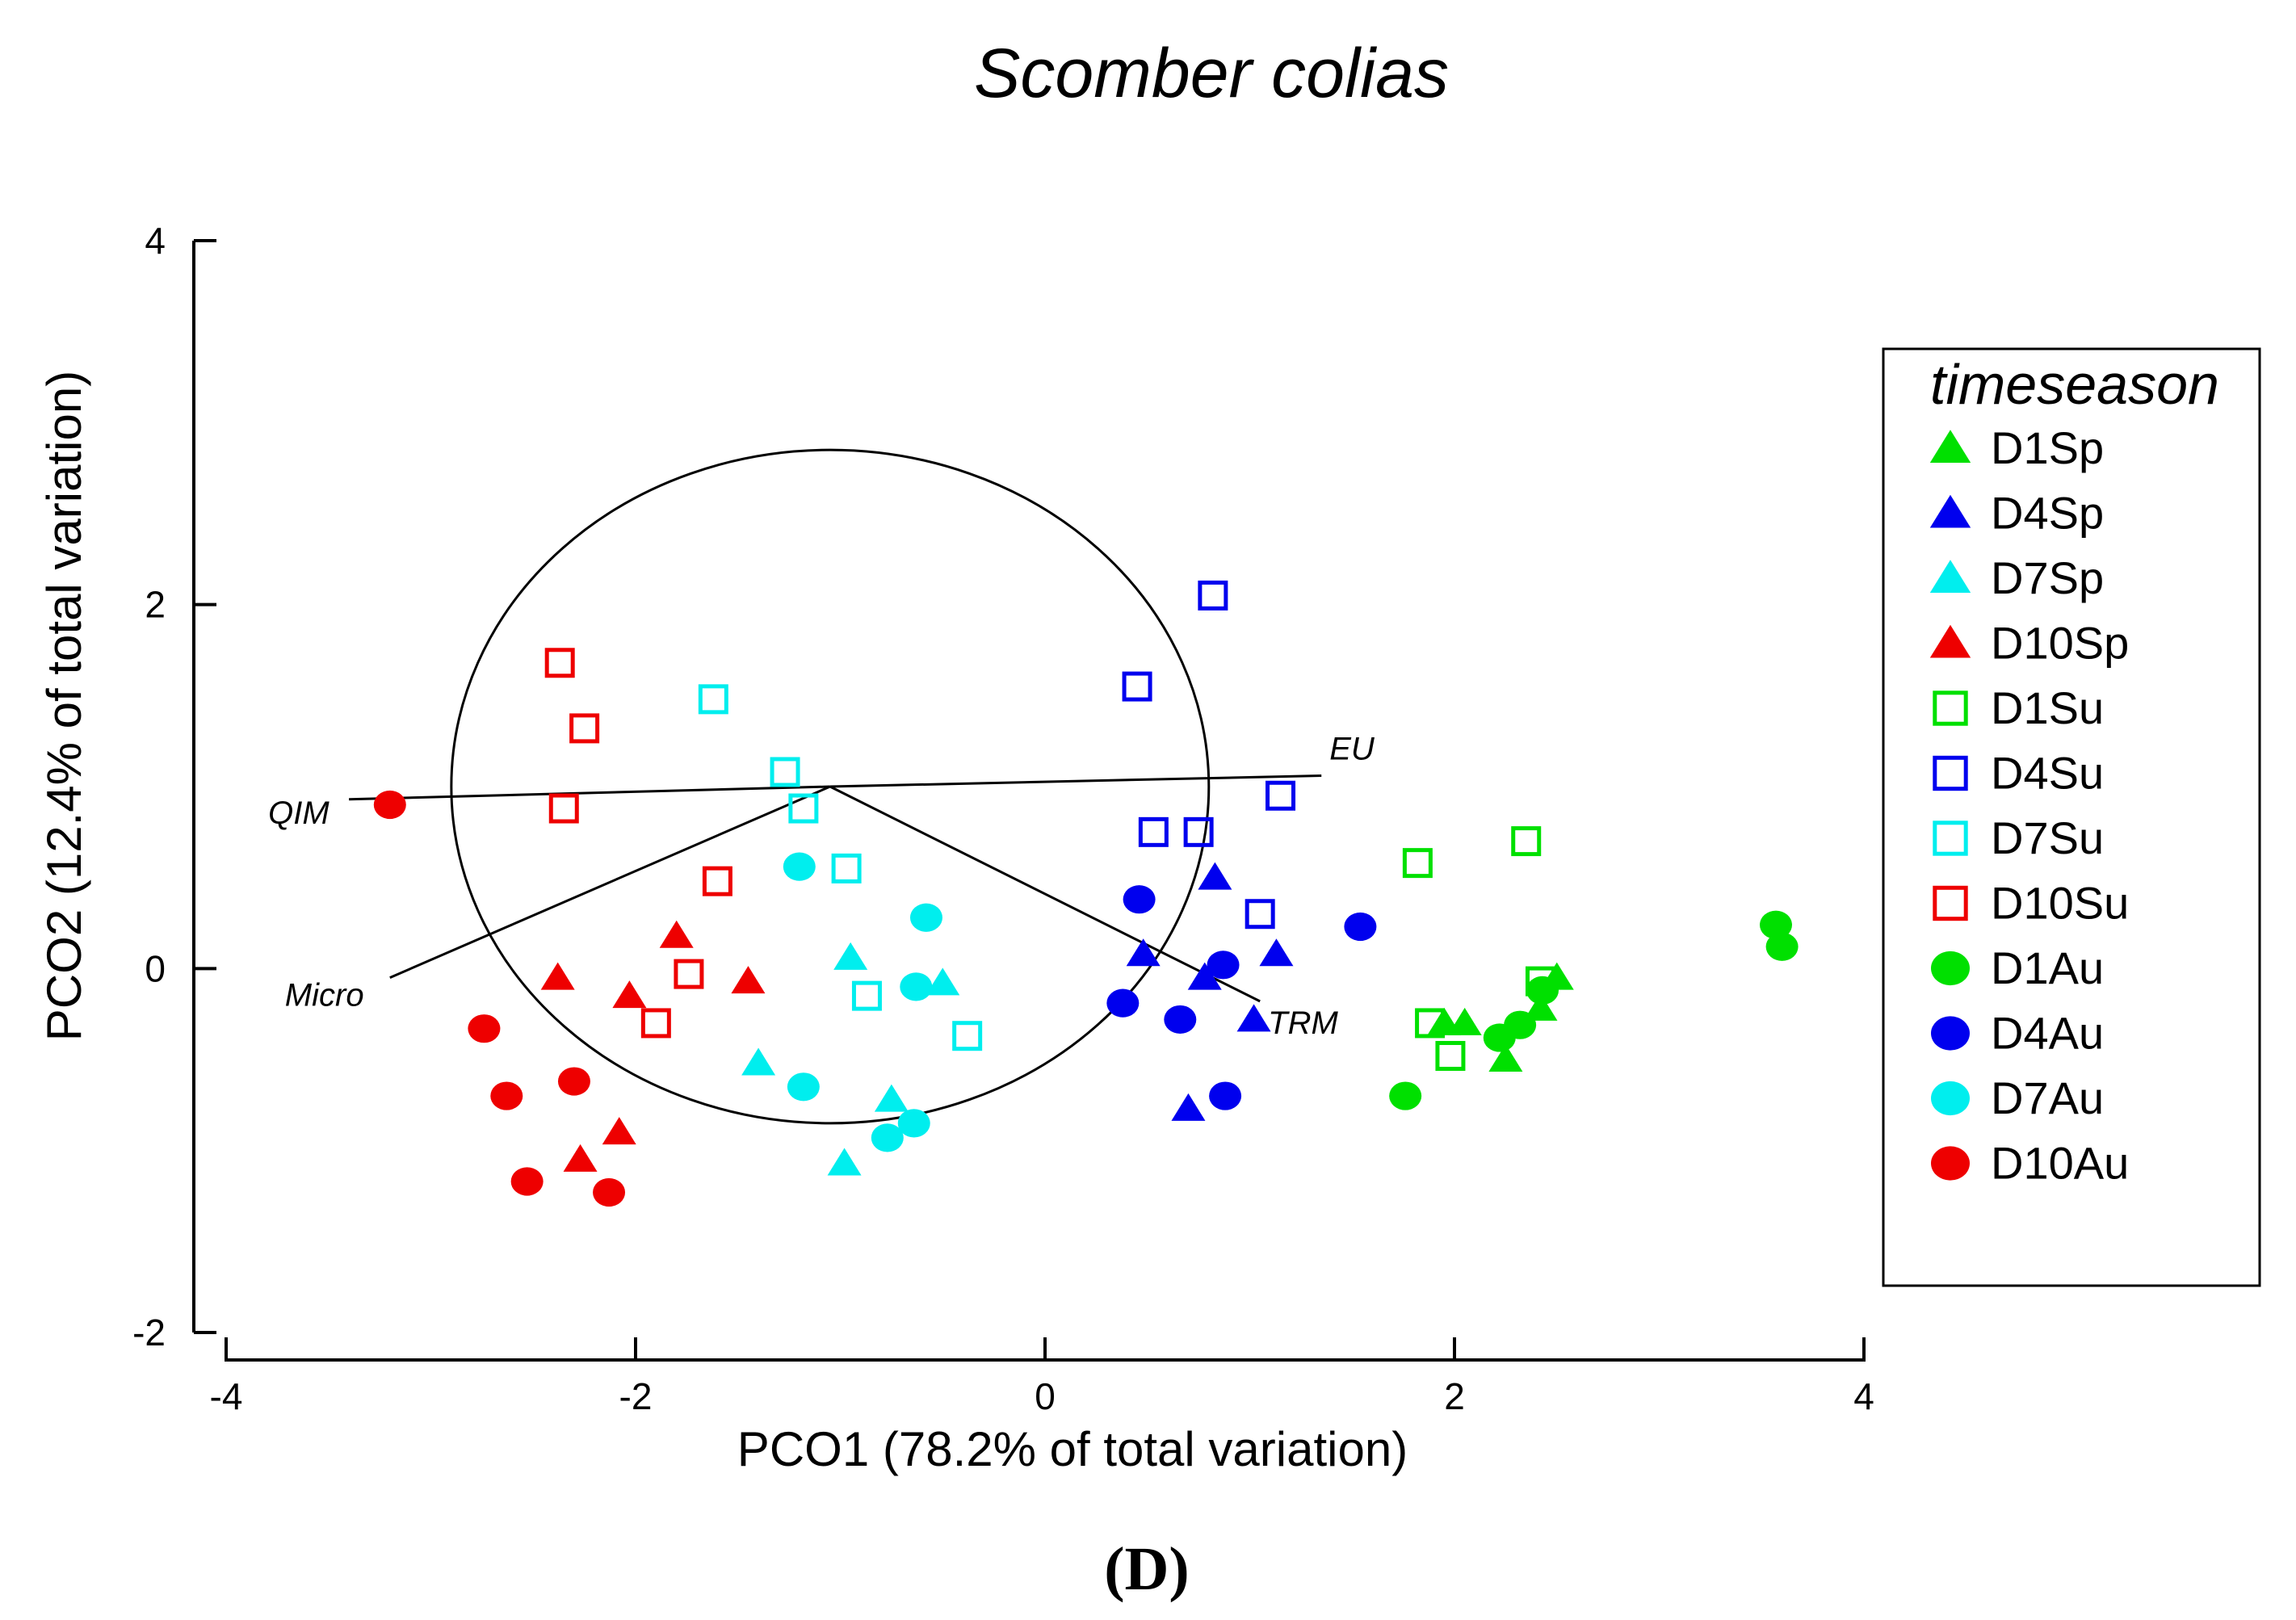  Describe the element at coordinates (1950, 511) in the screenshot. I see `legend-marker-D4Sp` at that location.